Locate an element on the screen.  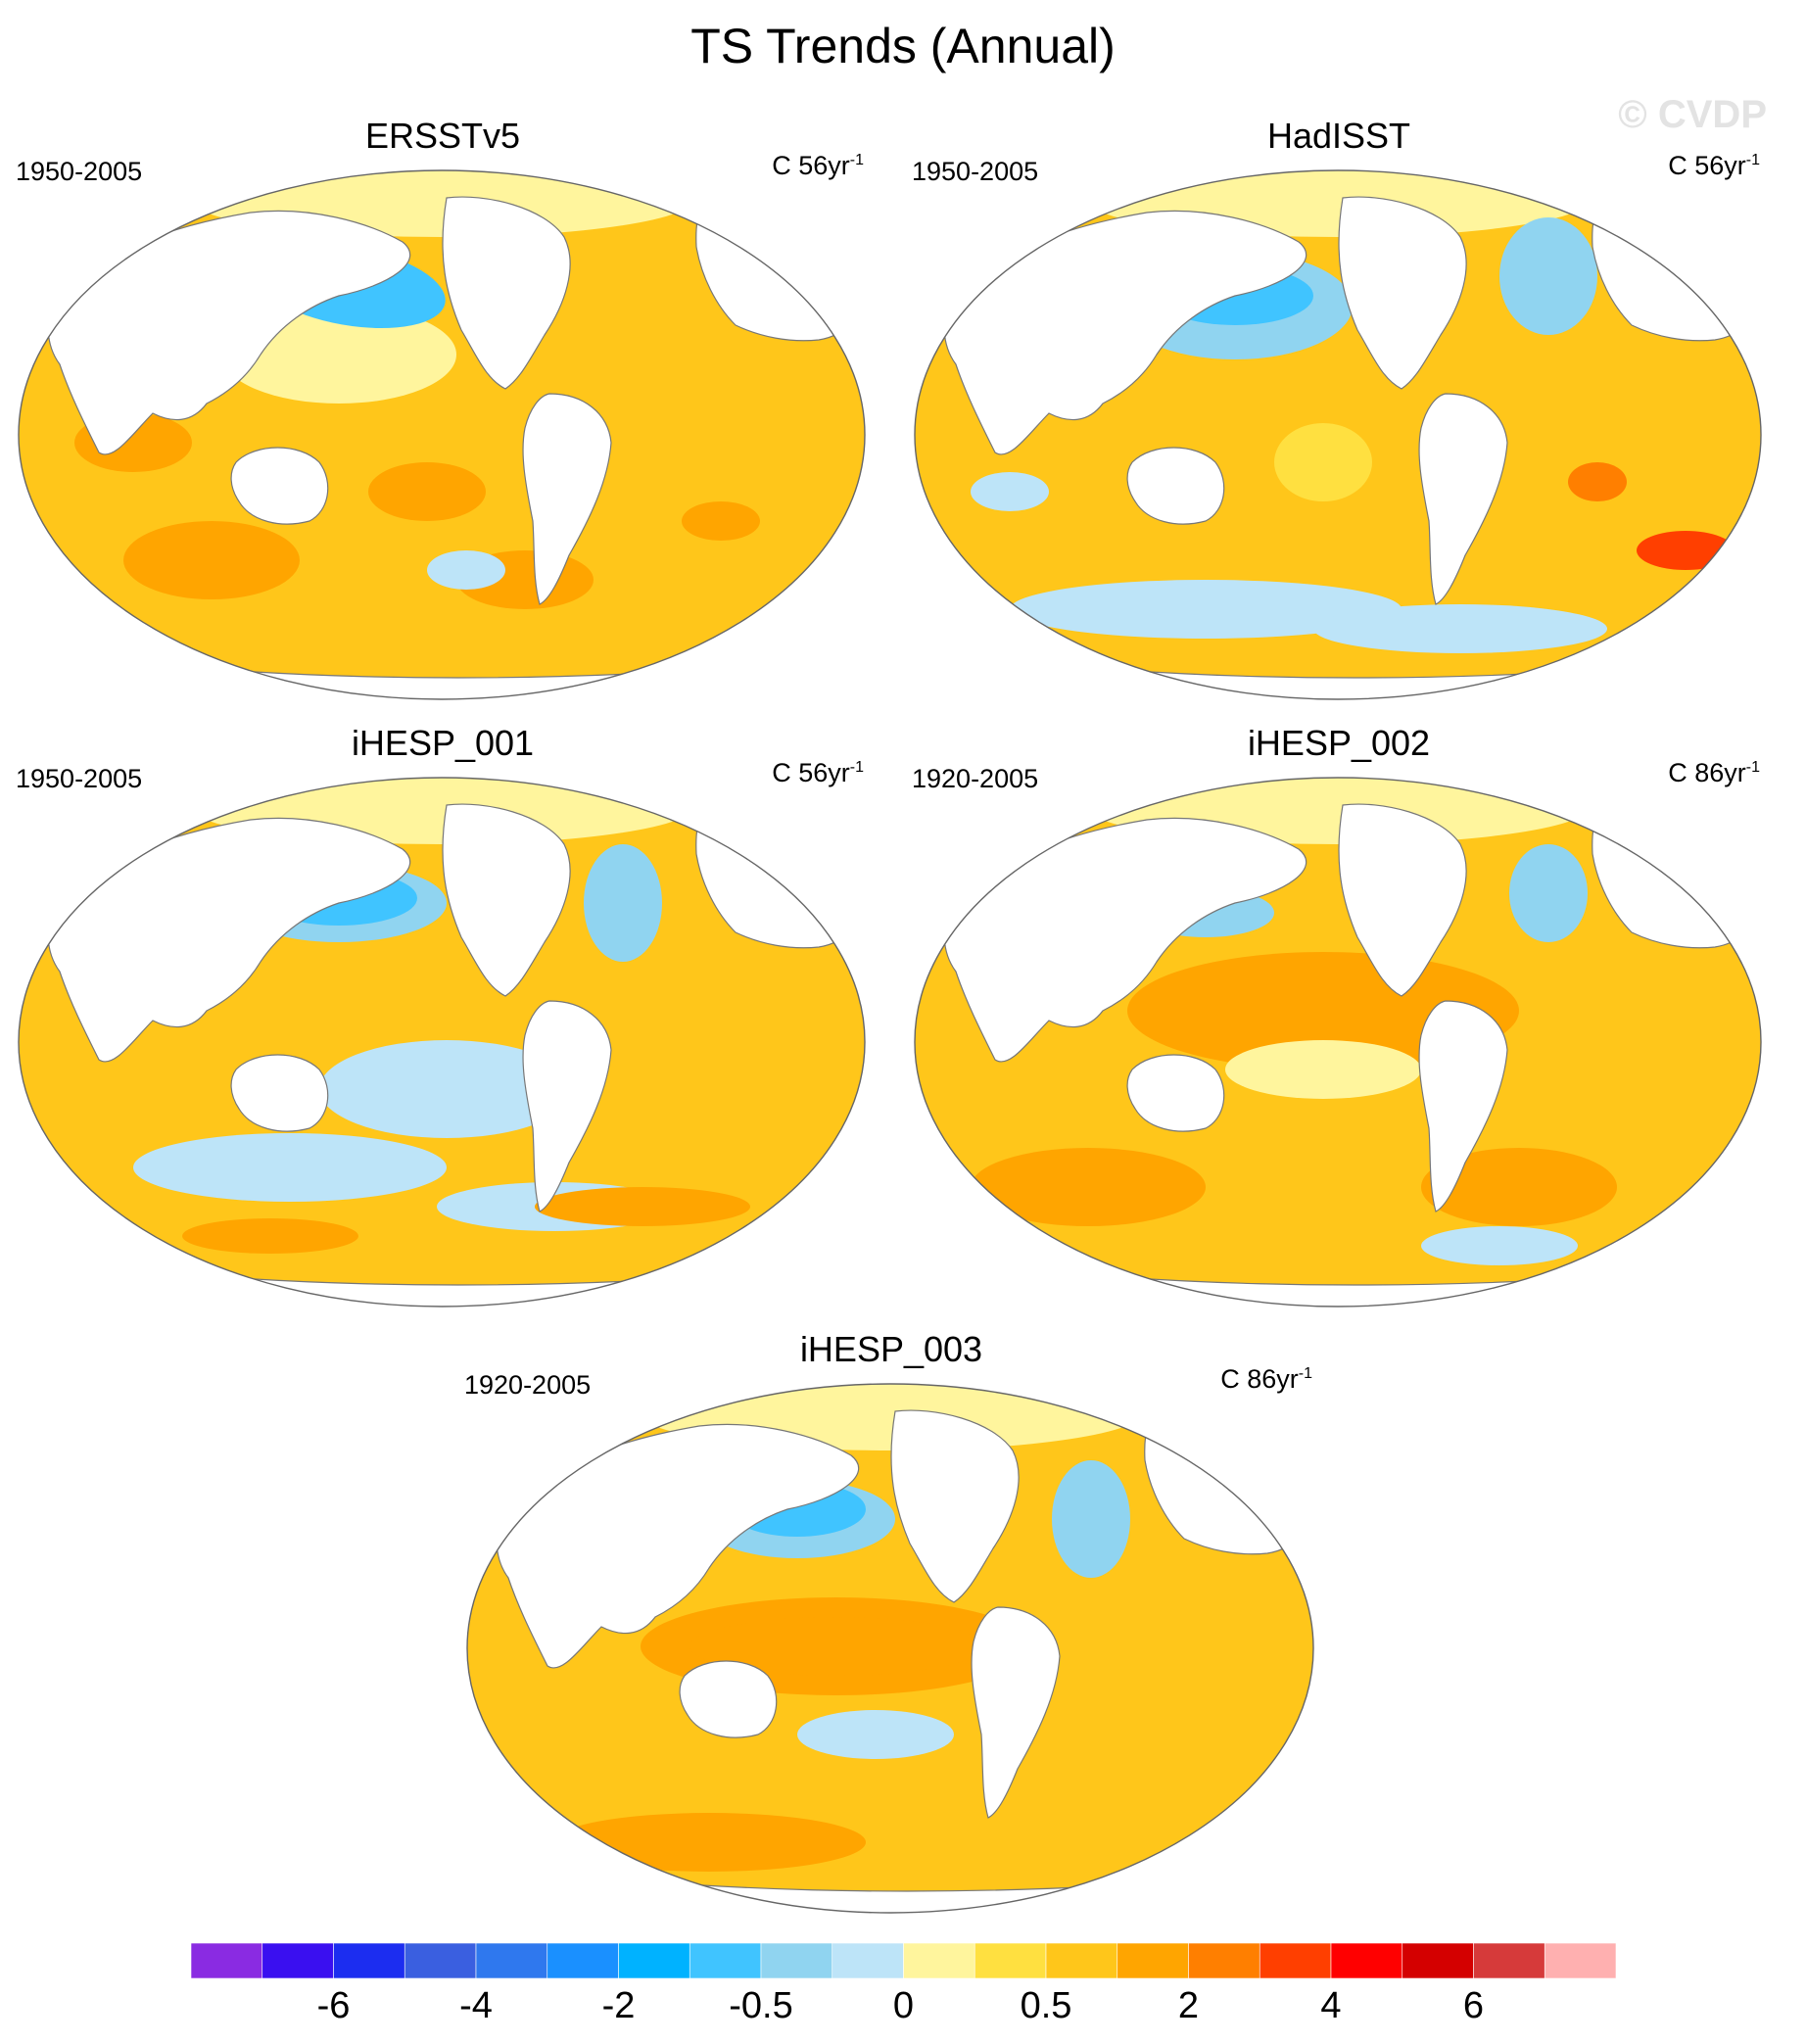
map-panel-ersstv5: ERSSTv5 1950-2005 C 56yr-1 is located at coordinates (443, 420).